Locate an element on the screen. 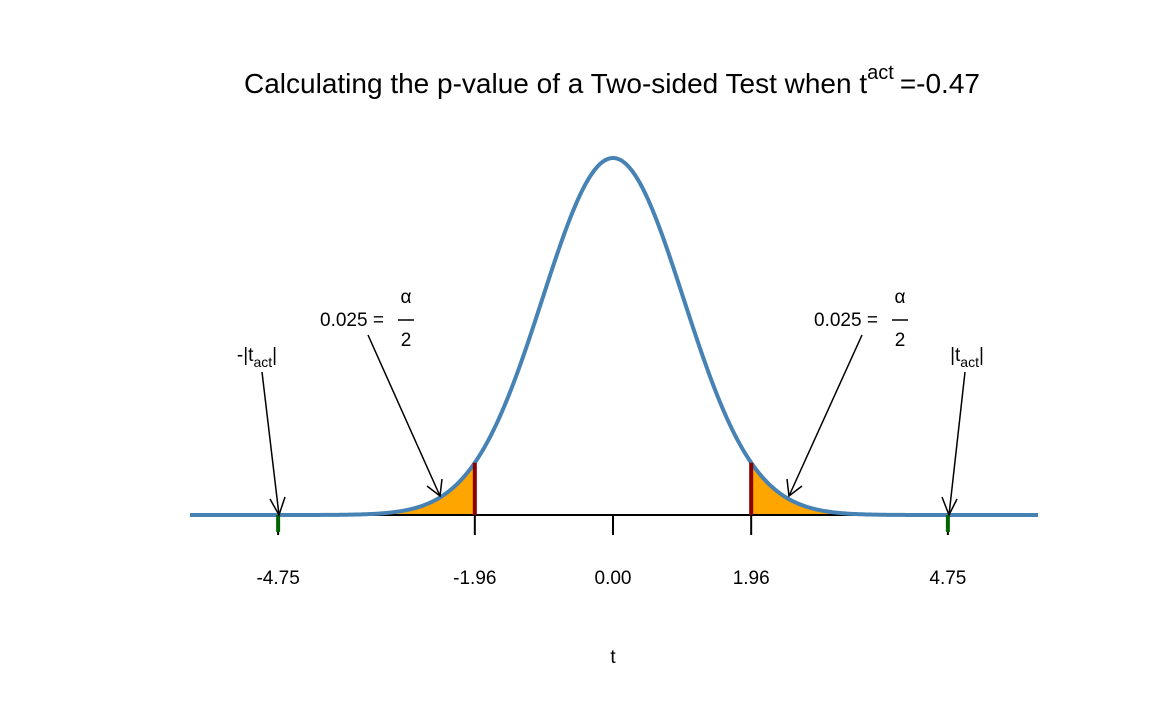 The height and width of the screenshot is (711, 1152). left-tact-subscript: act is located at coordinates (262, 362).